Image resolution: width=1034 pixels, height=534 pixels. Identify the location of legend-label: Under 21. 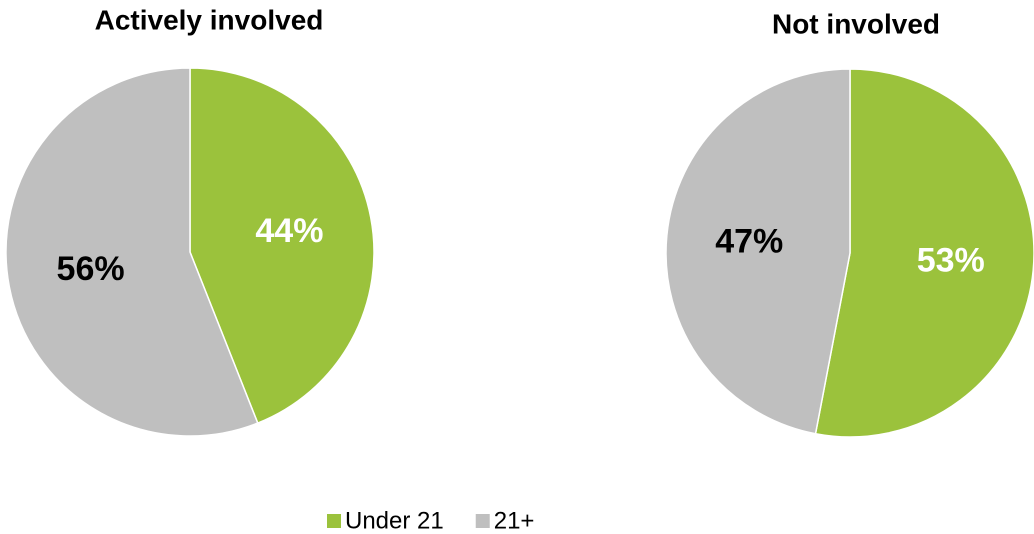
(394, 520).